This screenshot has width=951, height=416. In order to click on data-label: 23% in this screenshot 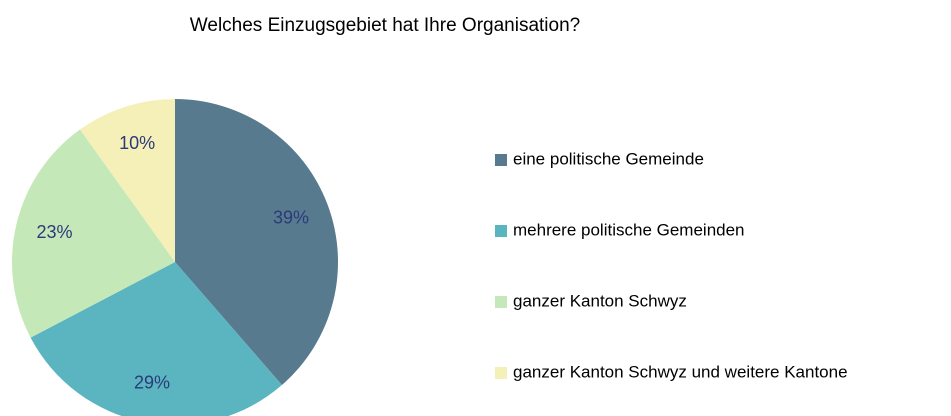, I will do `click(54, 232)`.